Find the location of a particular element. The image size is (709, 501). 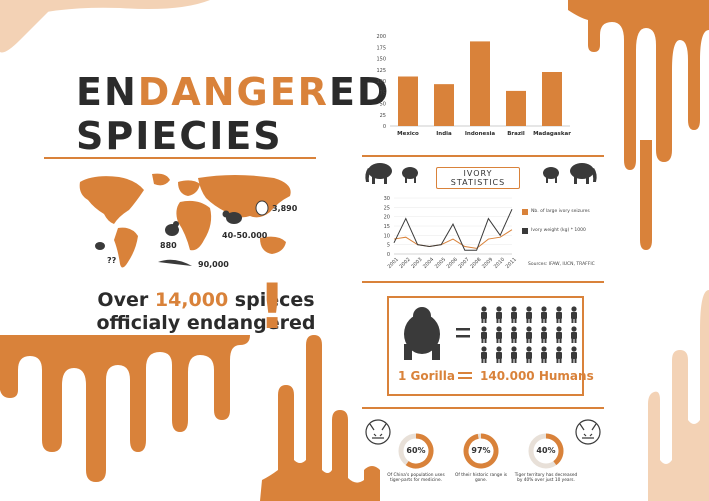

line-x-tick: 2003 is located at coordinates (416, 263).